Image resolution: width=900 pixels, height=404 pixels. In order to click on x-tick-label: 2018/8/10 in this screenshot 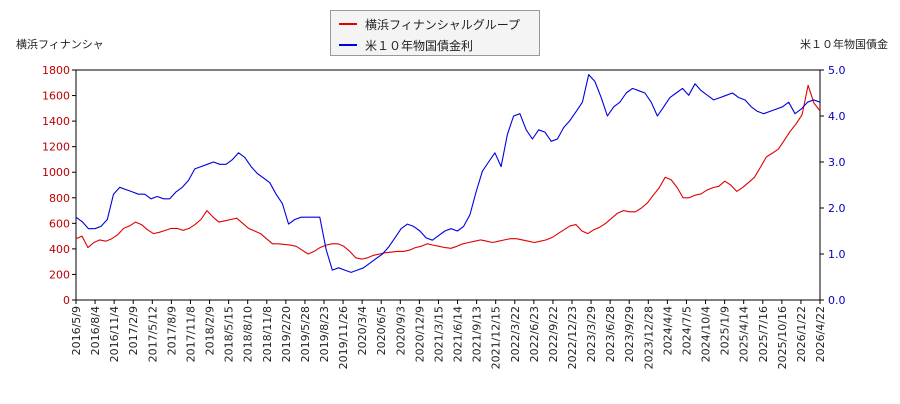, I will do `click(248, 334)`.